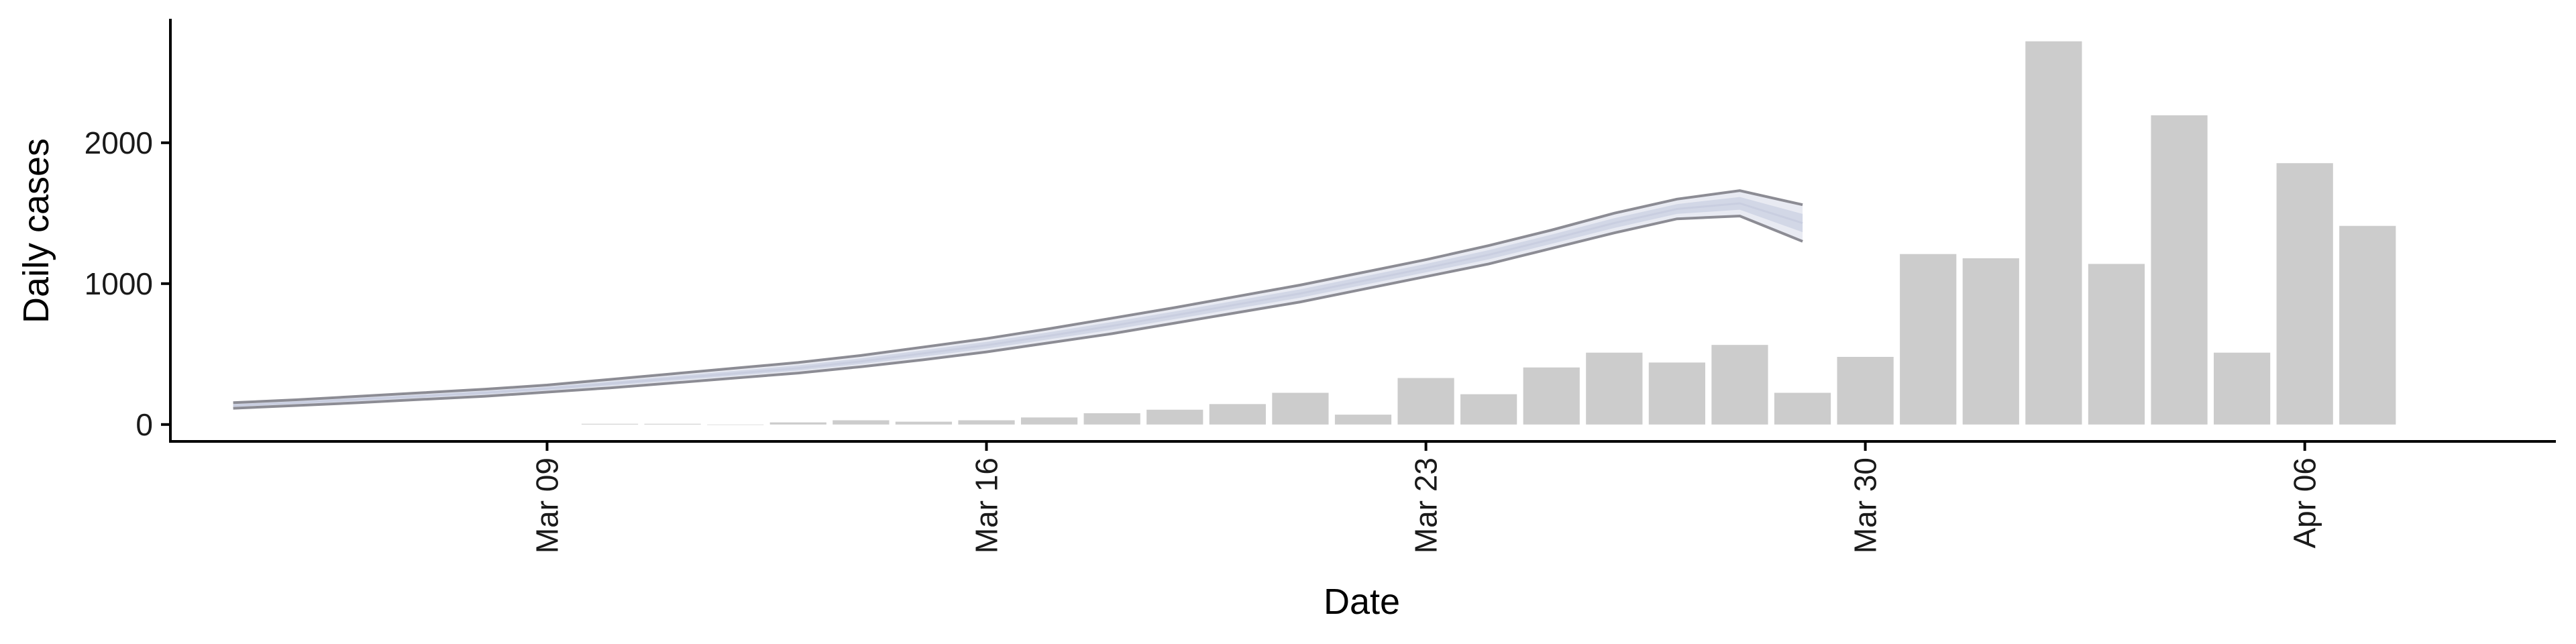 This screenshot has width=2576, height=644. What do you see at coordinates (144, 424) in the screenshot?
I see `y-tick-label: 0` at bounding box center [144, 424].